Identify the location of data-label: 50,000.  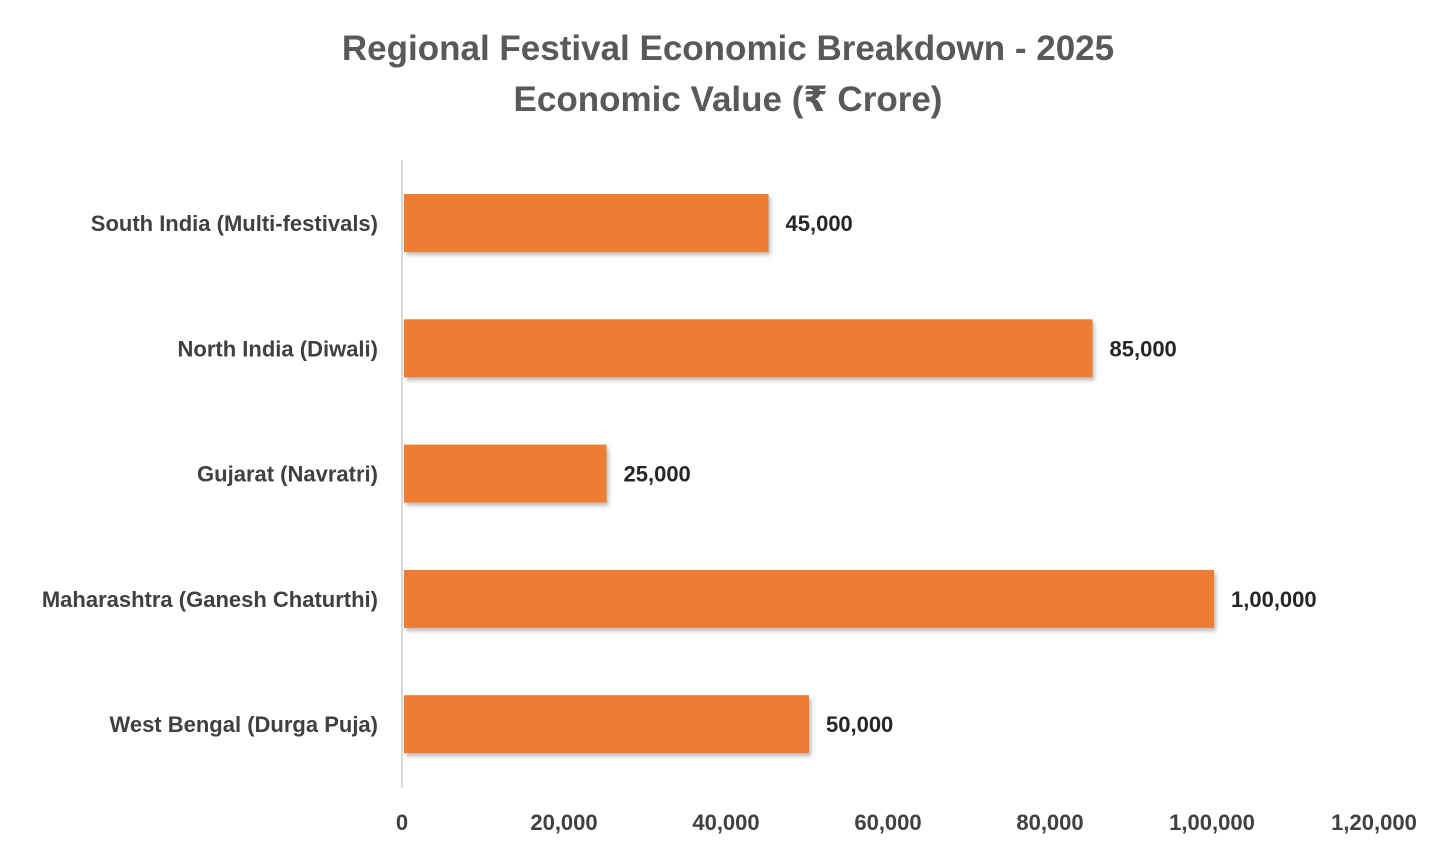
(859, 724).